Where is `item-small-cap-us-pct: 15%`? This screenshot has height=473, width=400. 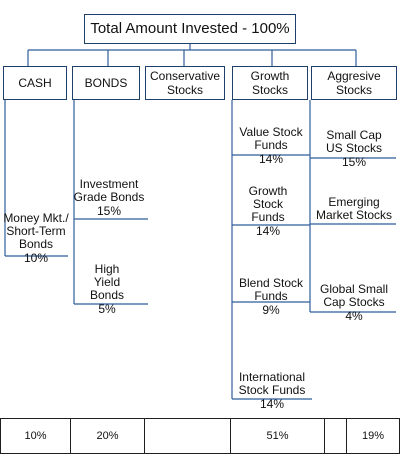
item-small-cap-us-pct: 15% is located at coordinates (354, 162).